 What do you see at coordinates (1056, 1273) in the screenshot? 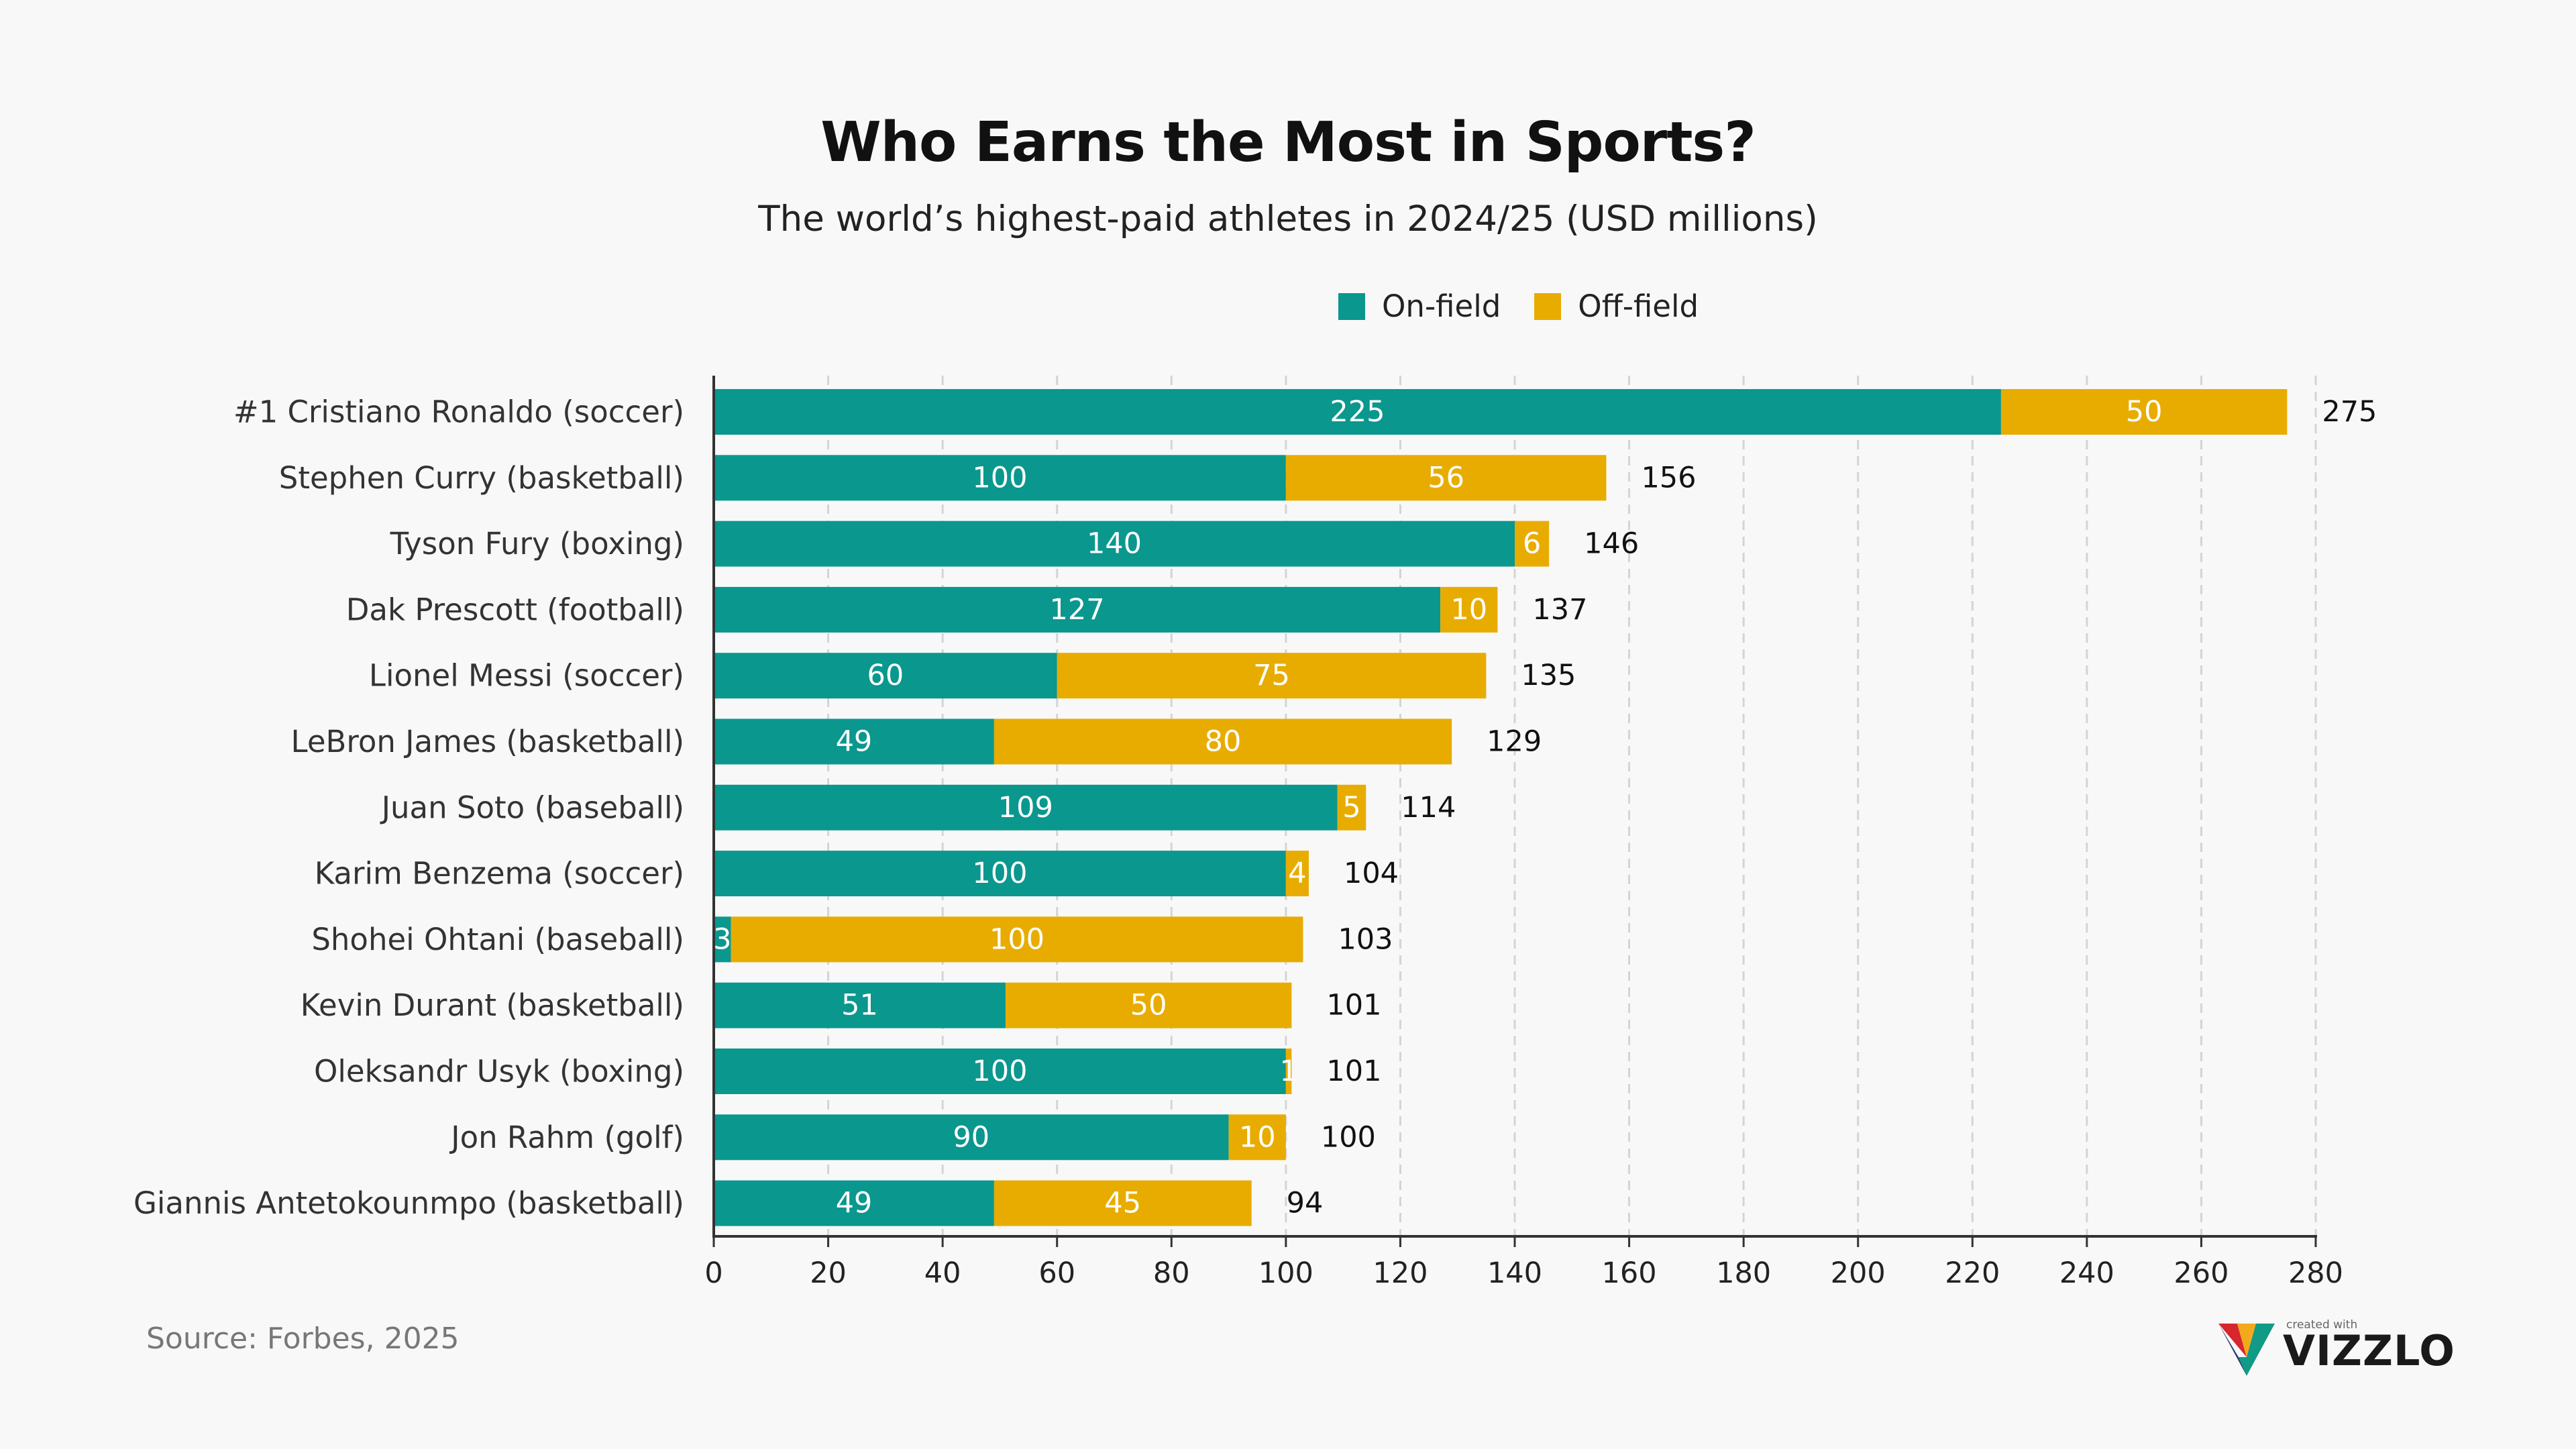
I see `x-tick-label: 60` at bounding box center [1056, 1273].